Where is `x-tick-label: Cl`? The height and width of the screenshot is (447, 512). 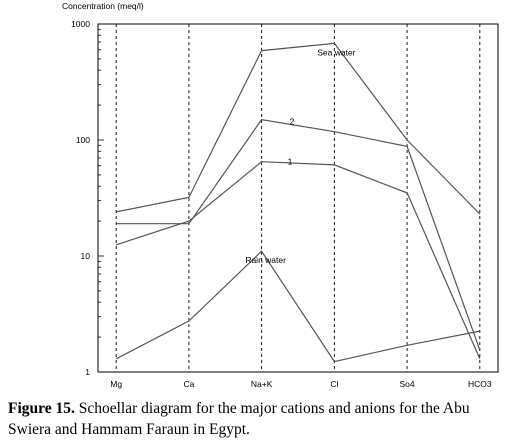 x-tick-label: Cl is located at coordinates (334, 384).